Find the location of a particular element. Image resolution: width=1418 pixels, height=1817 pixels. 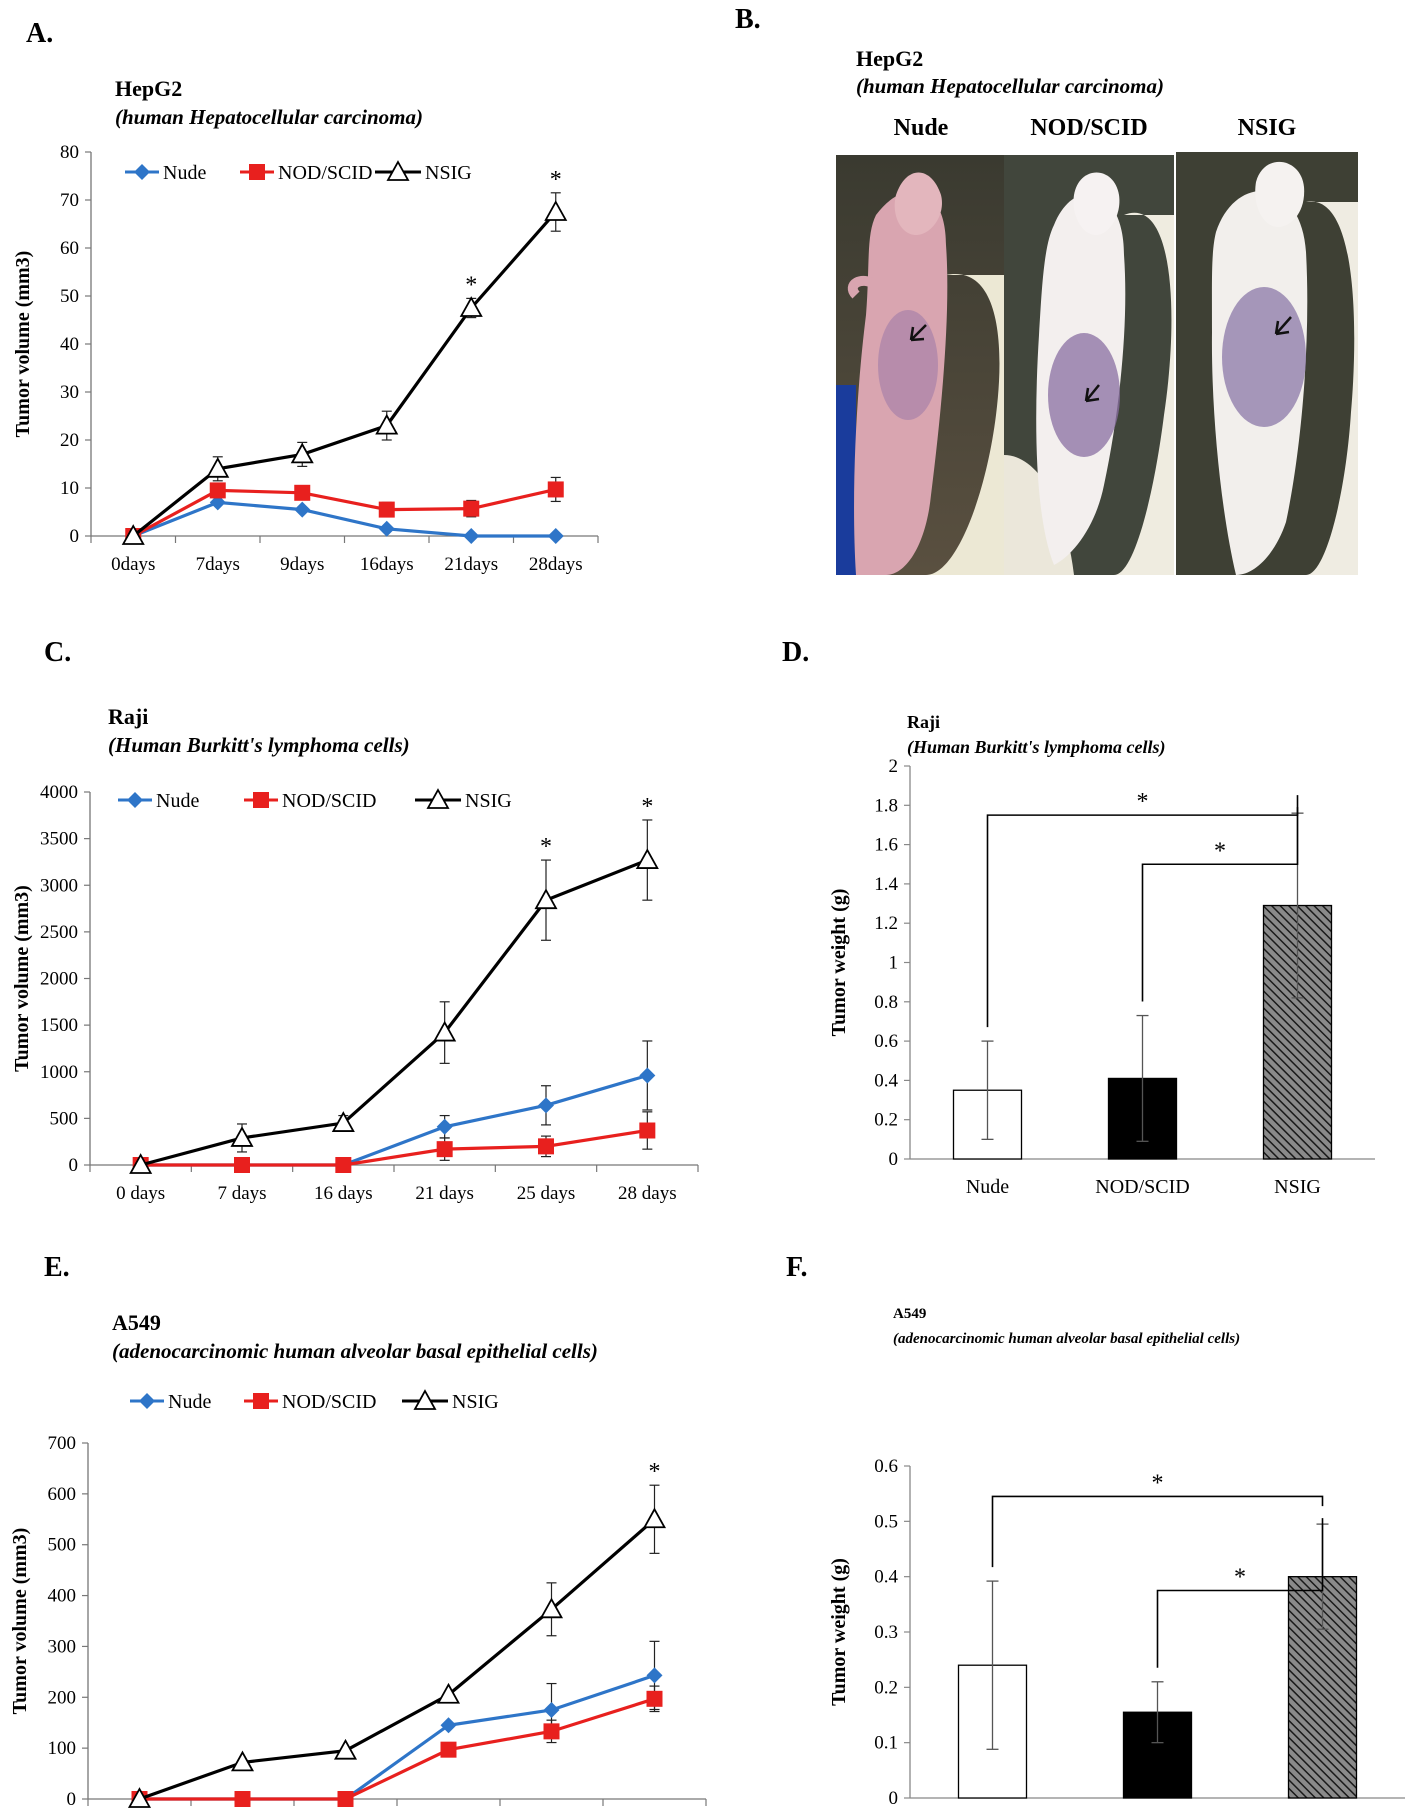

chart-a-x-tick-label: 21days is located at coordinates (471, 564).